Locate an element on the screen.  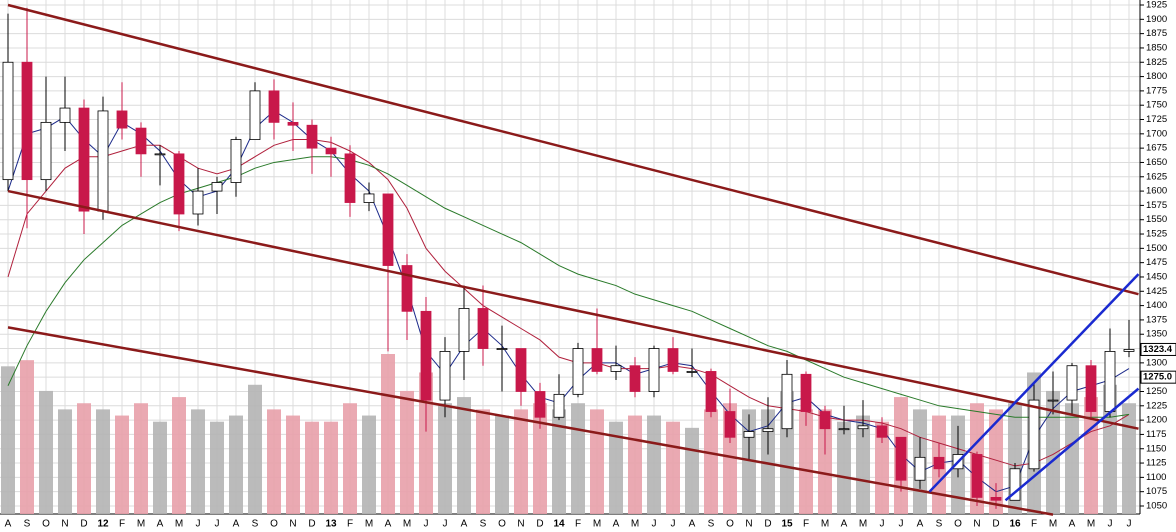
y-tick-label: 1200 is located at coordinates (1156, 420).